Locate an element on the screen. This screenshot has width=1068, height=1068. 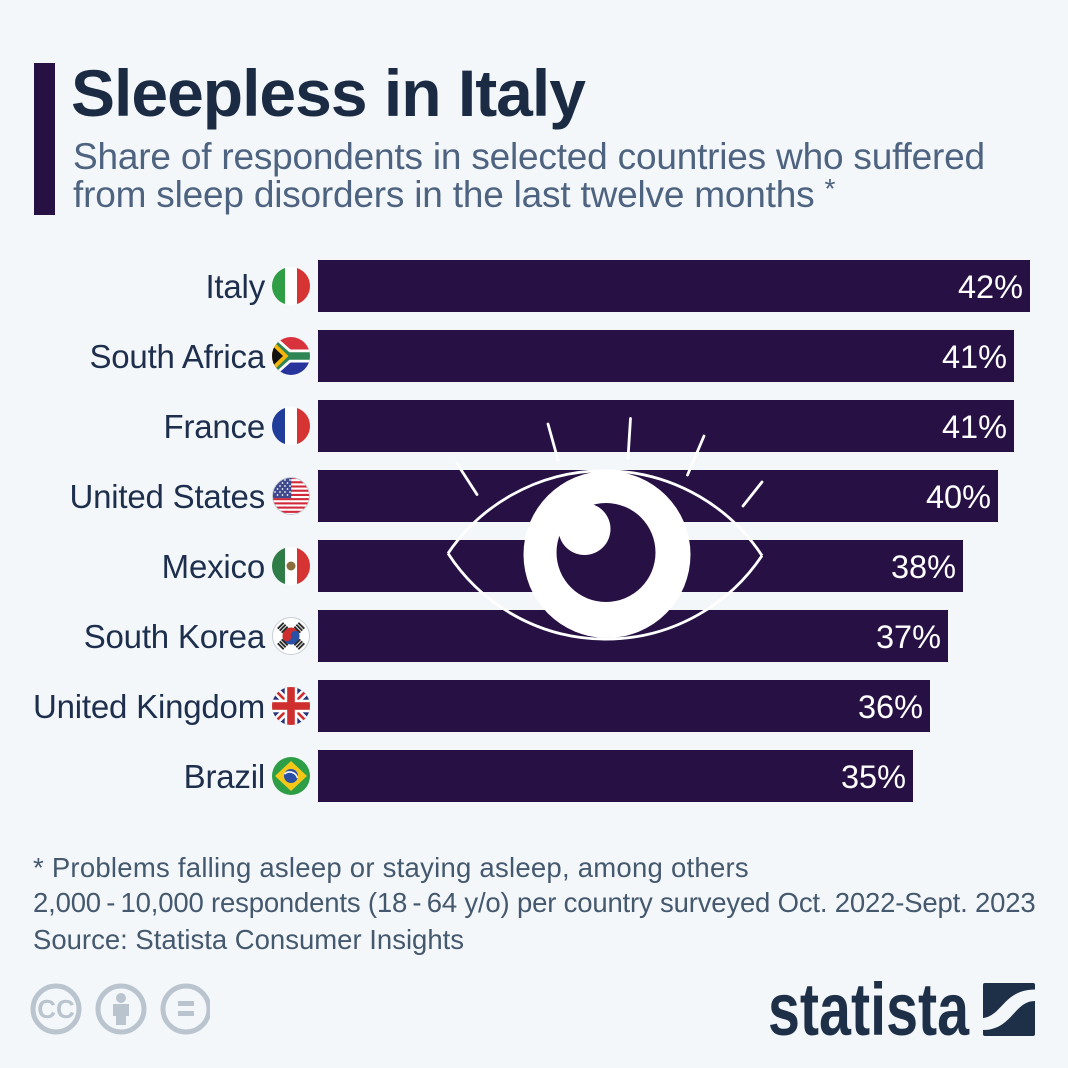
svg-text: CC is located at coordinates (56, 1009).